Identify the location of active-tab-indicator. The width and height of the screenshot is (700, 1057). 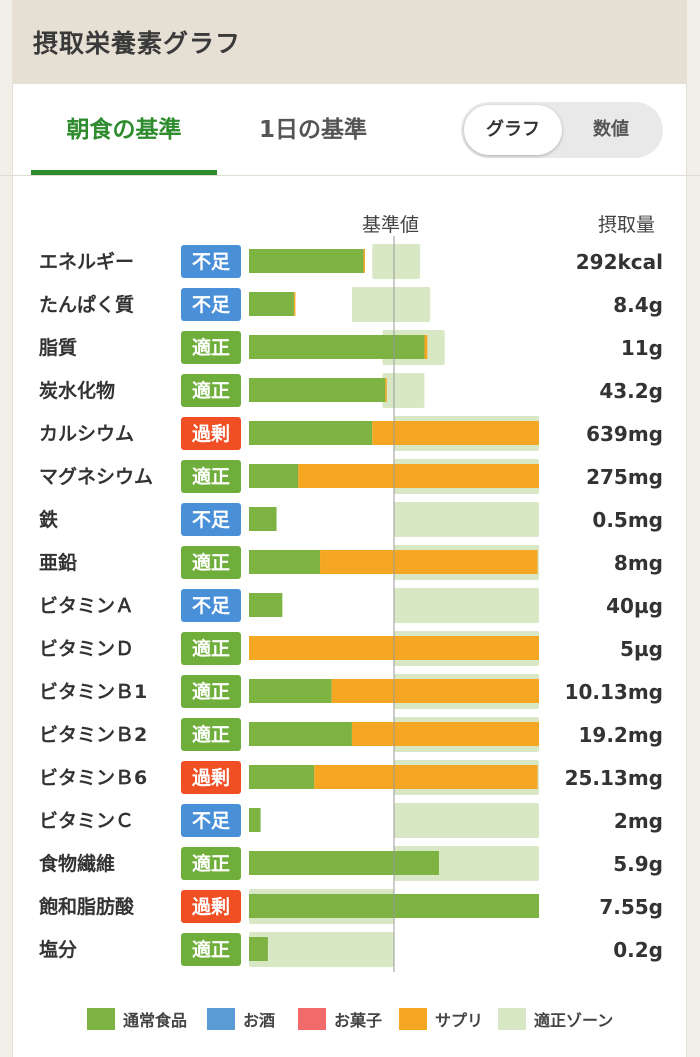
(124, 172).